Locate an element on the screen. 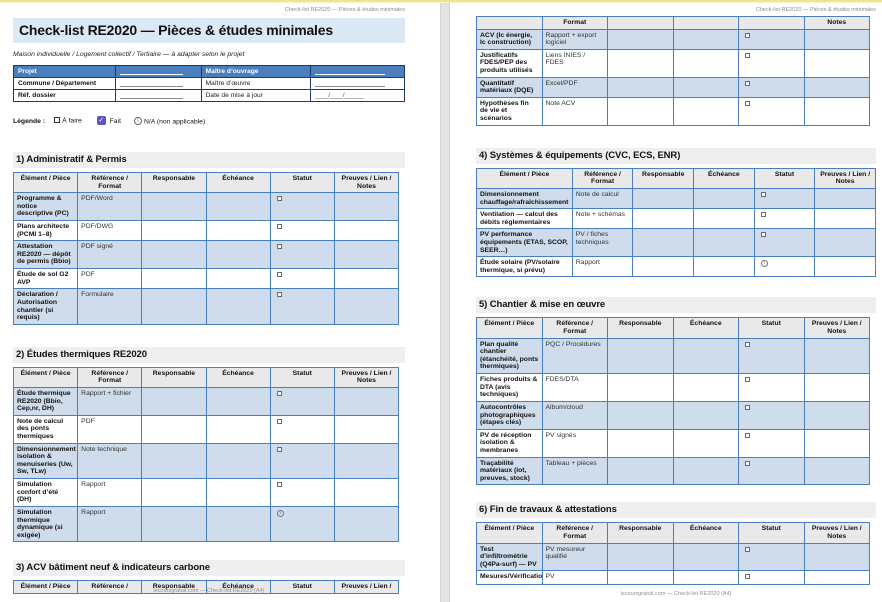 Image resolution: width=882 pixels, height=602 pixels. na-status-icon: i is located at coordinates (764, 264).